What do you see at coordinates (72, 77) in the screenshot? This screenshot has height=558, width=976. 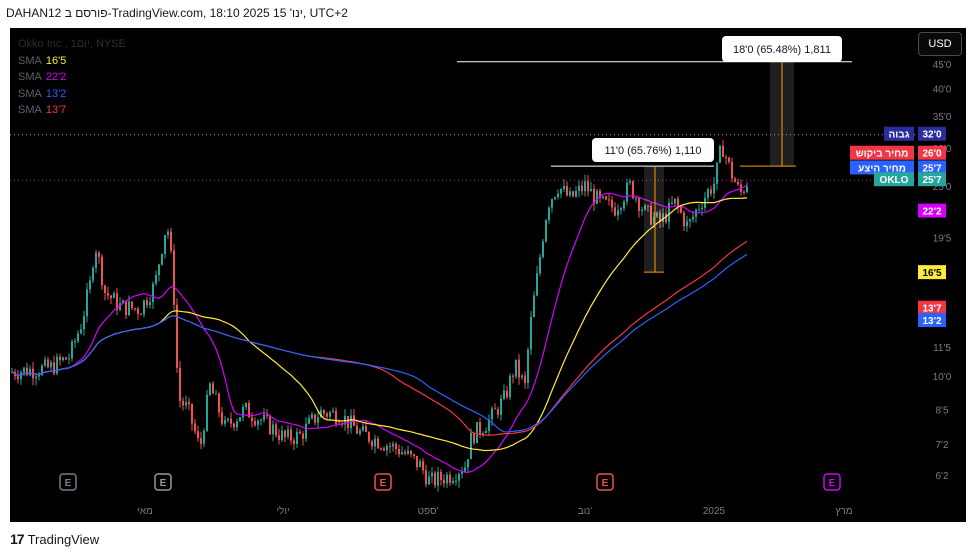 I see `legend-row-sma-2: SMA 22'2` at bounding box center [72, 77].